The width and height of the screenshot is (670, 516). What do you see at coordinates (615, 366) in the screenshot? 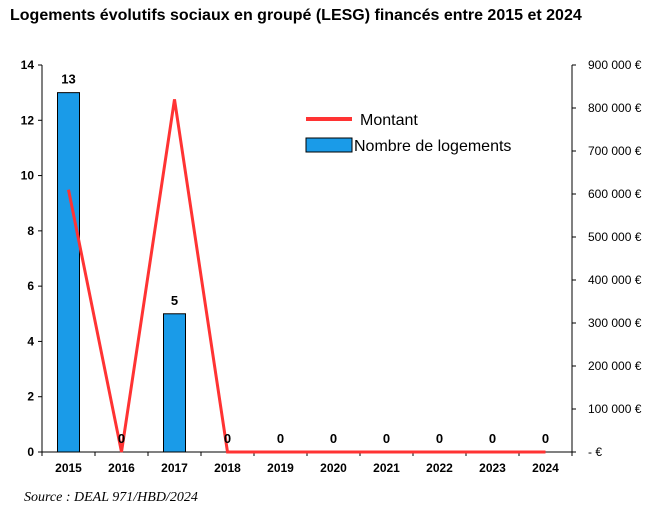
I see `right-tick-label: 200 000 €` at bounding box center [615, 366].